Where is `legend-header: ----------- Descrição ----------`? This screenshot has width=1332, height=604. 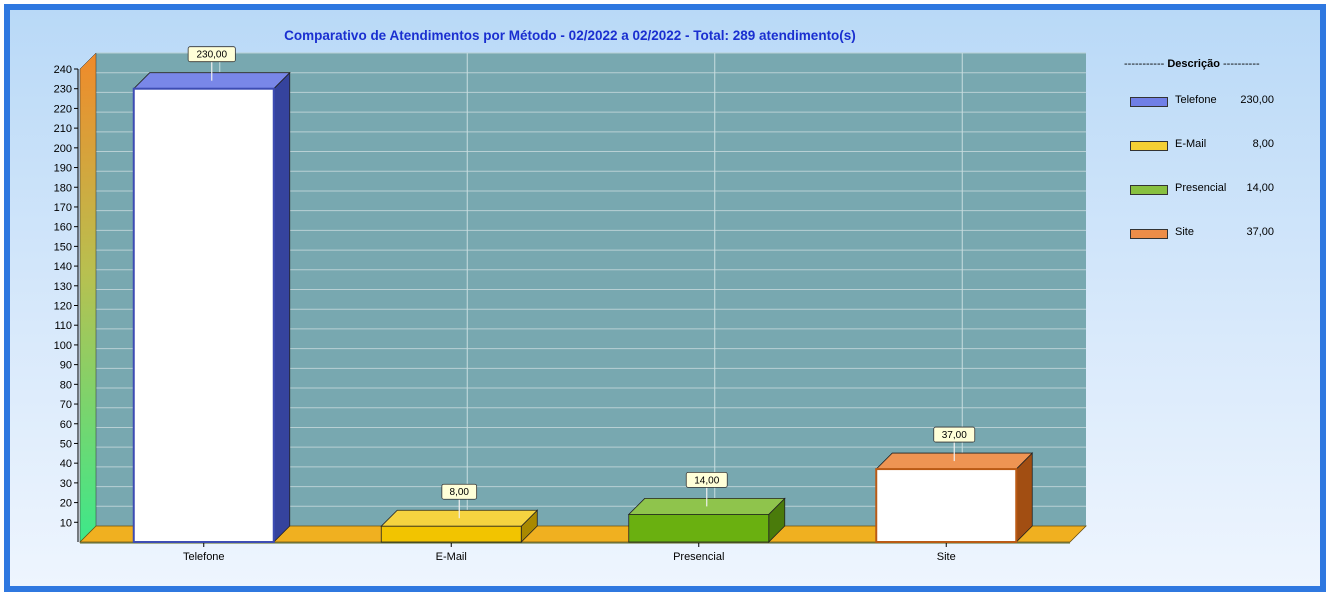 legend-header: ----------- Descrição ---------- is located at coordinates (1199, 64).